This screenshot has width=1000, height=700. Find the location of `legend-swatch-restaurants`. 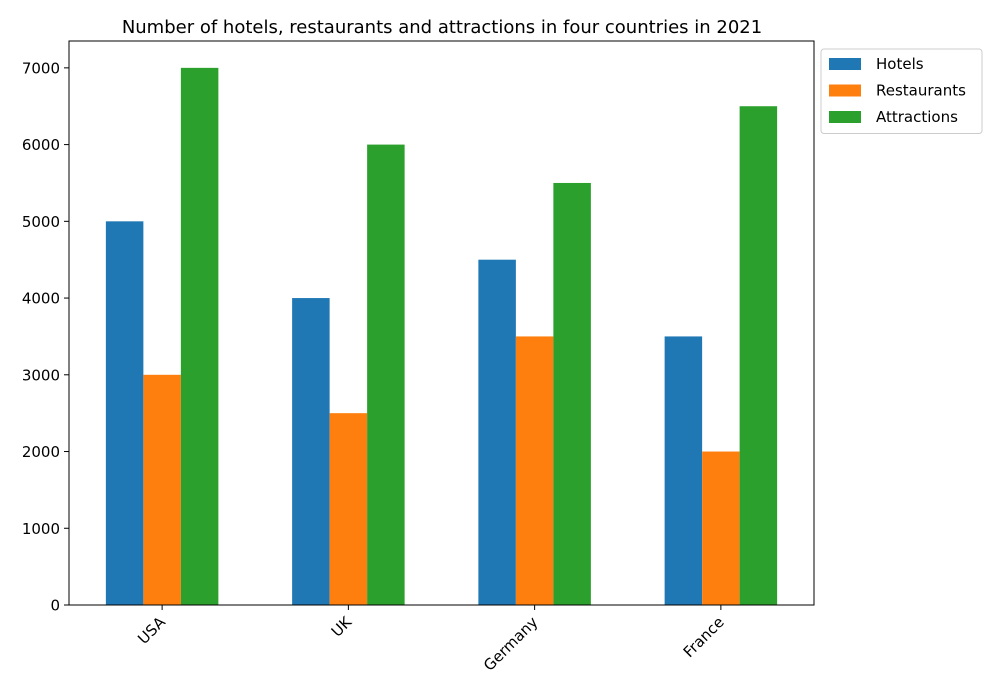

legend-swatch-restaurants is located at coordinates (845, 90).